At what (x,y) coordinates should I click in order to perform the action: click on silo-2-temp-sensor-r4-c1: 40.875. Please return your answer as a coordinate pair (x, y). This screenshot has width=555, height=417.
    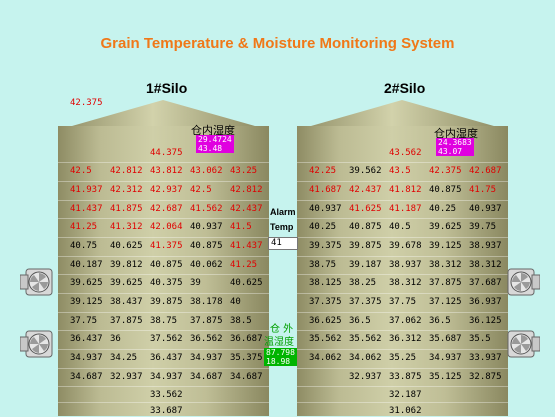
    Looking at the image, I should click on (365, 227).